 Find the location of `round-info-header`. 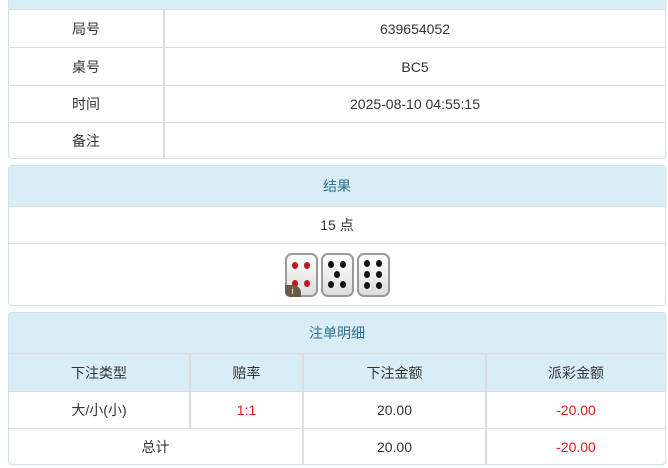

round-info-header is located at coordinates (337, 4).